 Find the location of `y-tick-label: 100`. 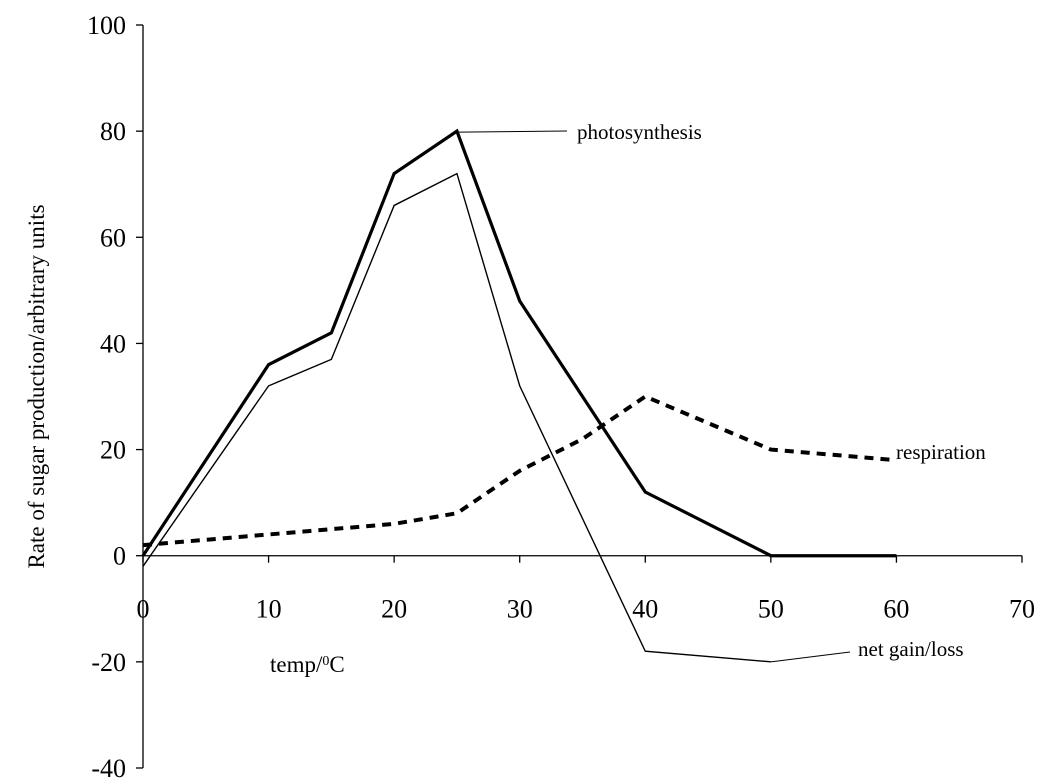

y-tick-label: 100 is located at coordinates (106, 25).